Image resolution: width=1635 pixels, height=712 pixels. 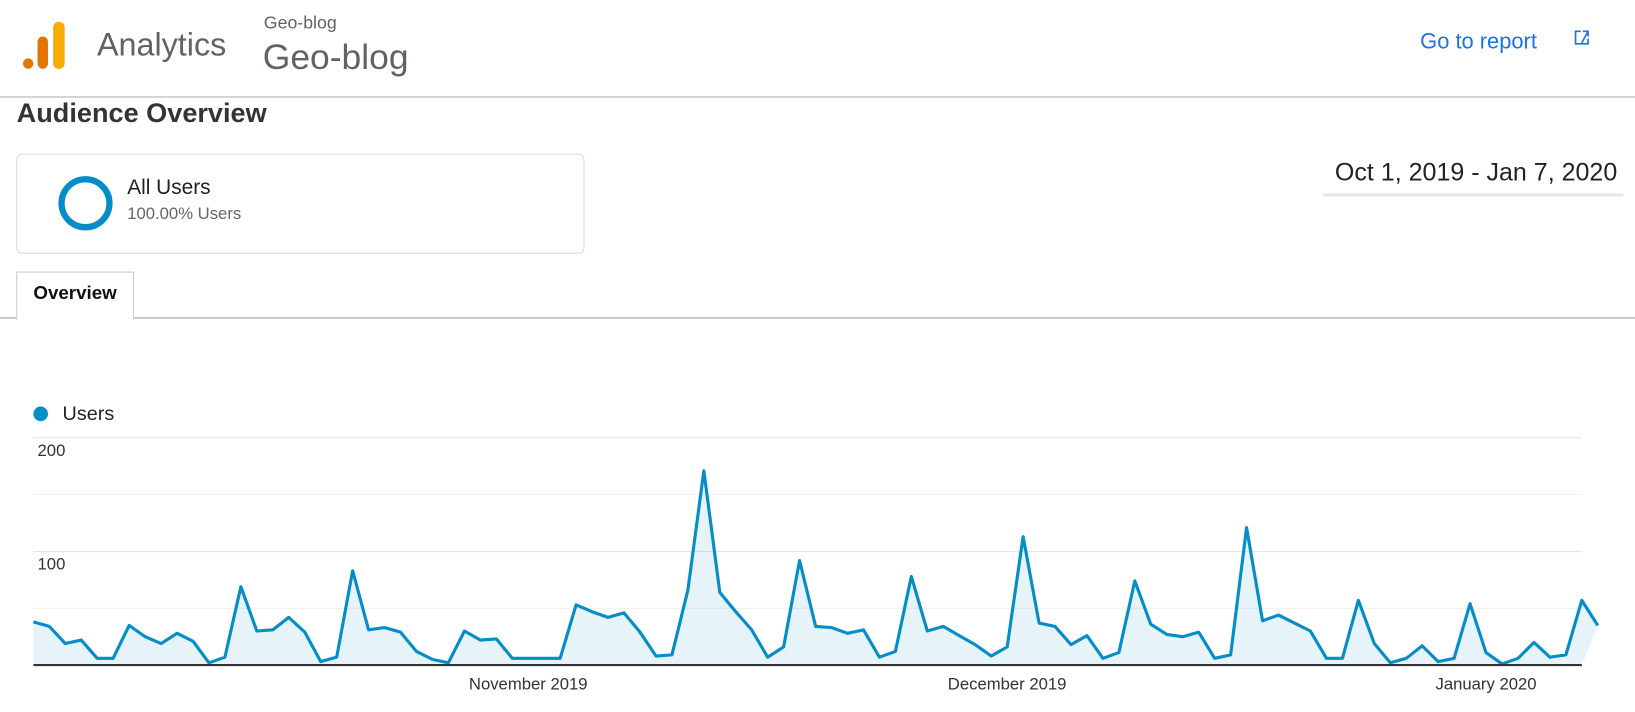 What do you see at coordinates (161, 44) in the screenshot?
I see `app-name: Analytics` at bounding box center [161, 44].